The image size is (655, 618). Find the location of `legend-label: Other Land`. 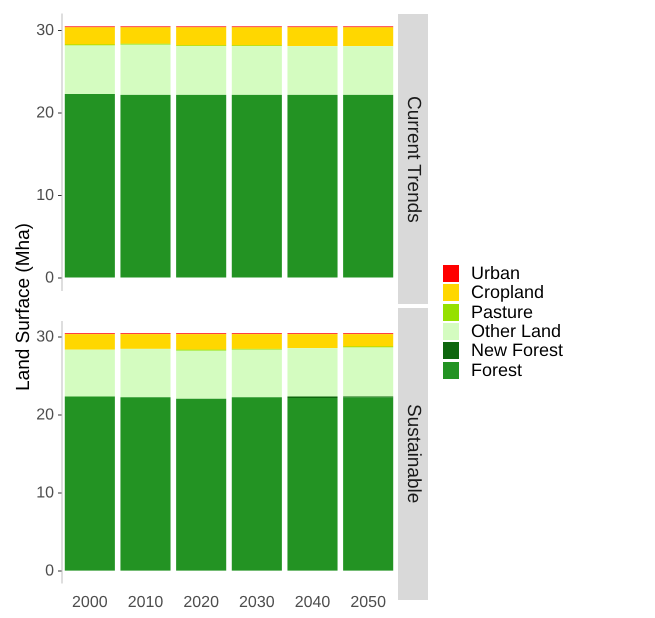

legend-label: Other Land is located at coordinates (516, 331).